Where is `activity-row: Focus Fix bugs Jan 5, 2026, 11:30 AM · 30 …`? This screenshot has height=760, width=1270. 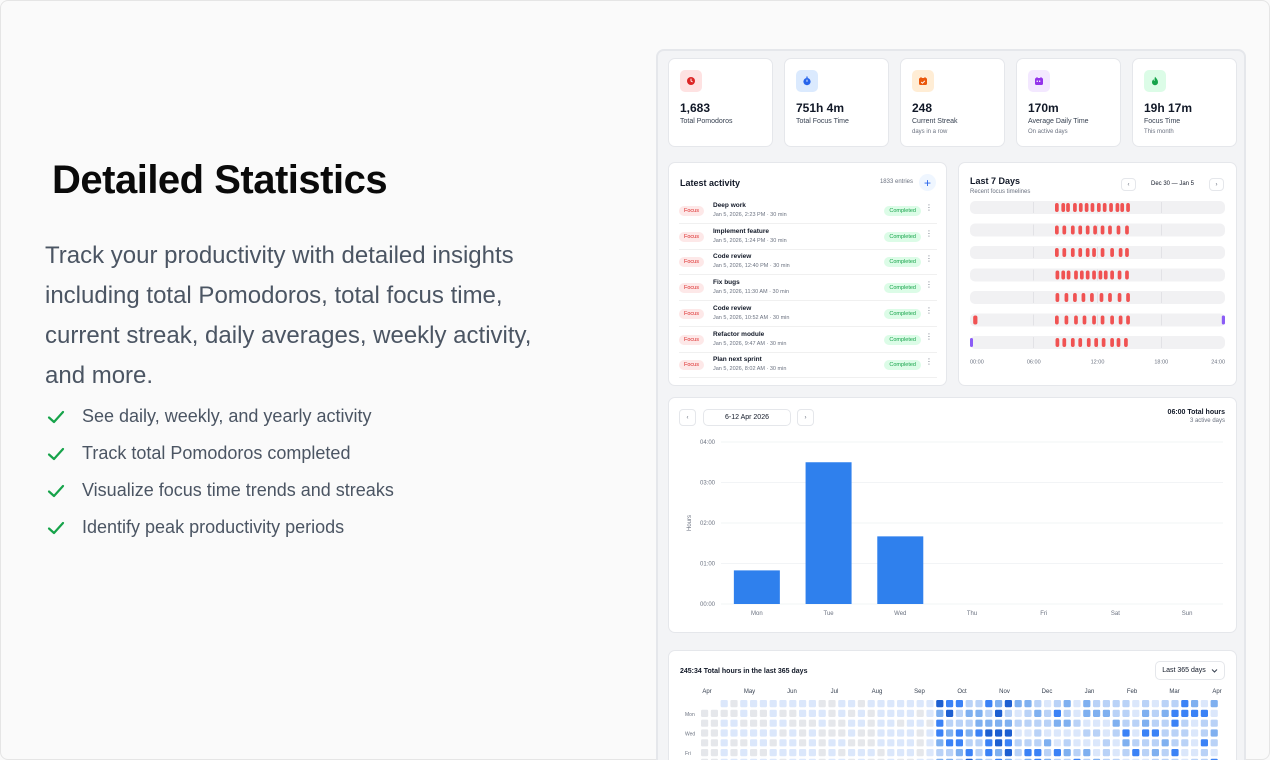
activity-row: Focus Fix bugs Jan 5, 2026, 11:30 AM · 30 … is located at coordinates (808, 288).